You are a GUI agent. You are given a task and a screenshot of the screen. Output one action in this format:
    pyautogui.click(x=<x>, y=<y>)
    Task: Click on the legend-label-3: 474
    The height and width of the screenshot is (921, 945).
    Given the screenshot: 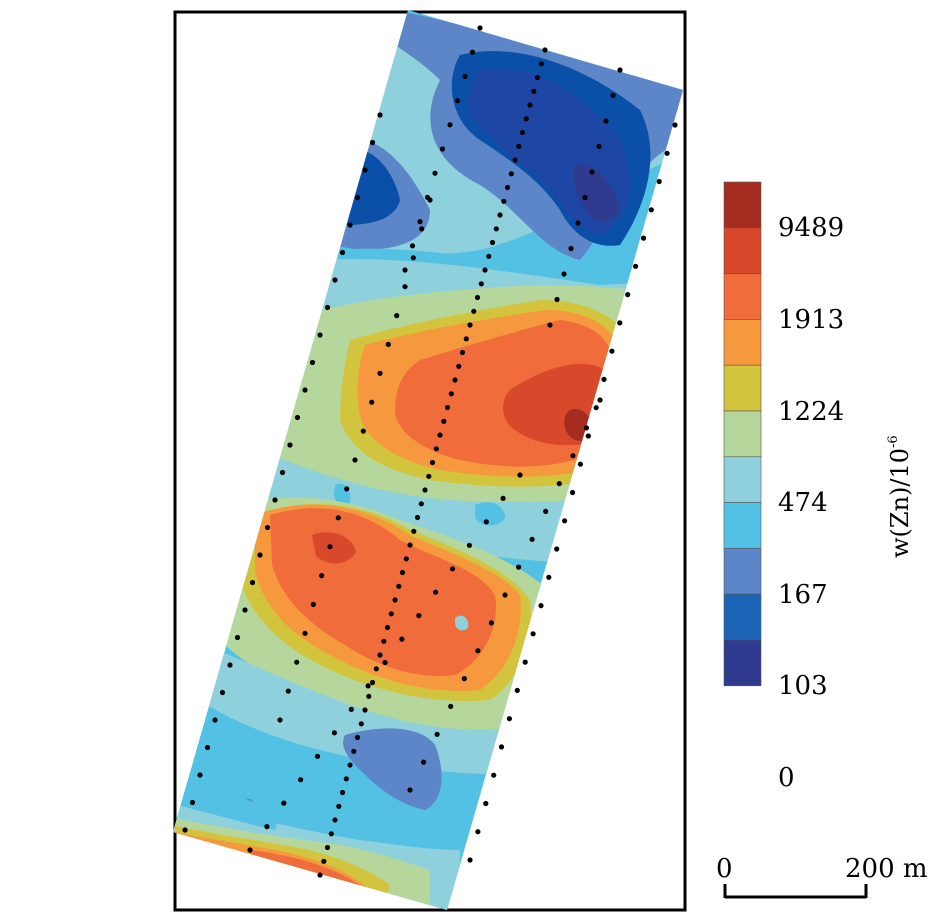 What is the action you would take?
    pyautogui.click(x=803, y=503)
    